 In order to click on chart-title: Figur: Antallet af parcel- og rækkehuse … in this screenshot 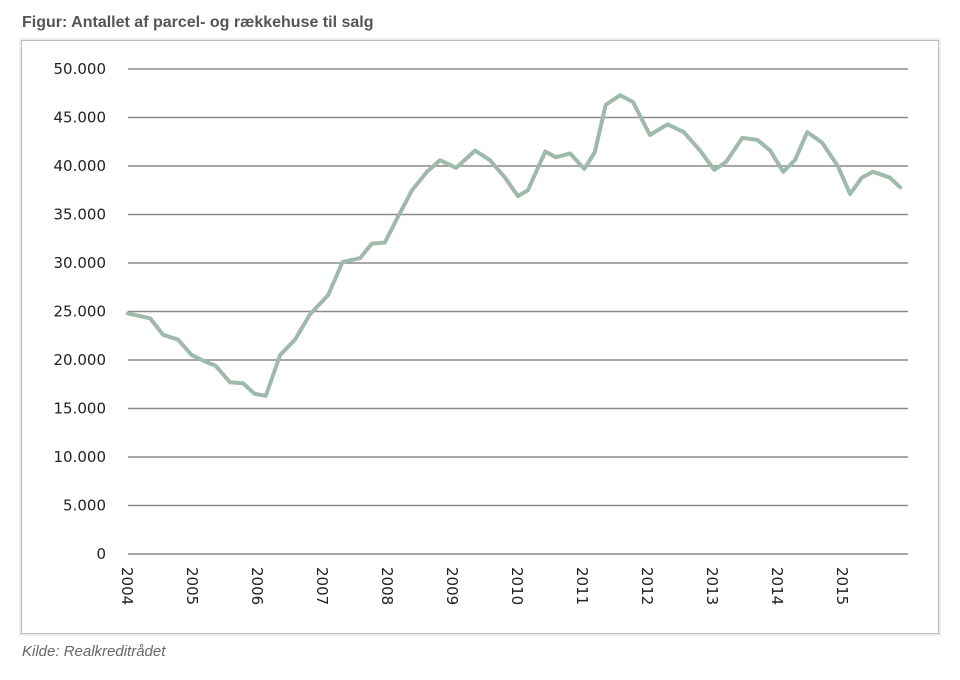, I will do `click(198, 22)`.